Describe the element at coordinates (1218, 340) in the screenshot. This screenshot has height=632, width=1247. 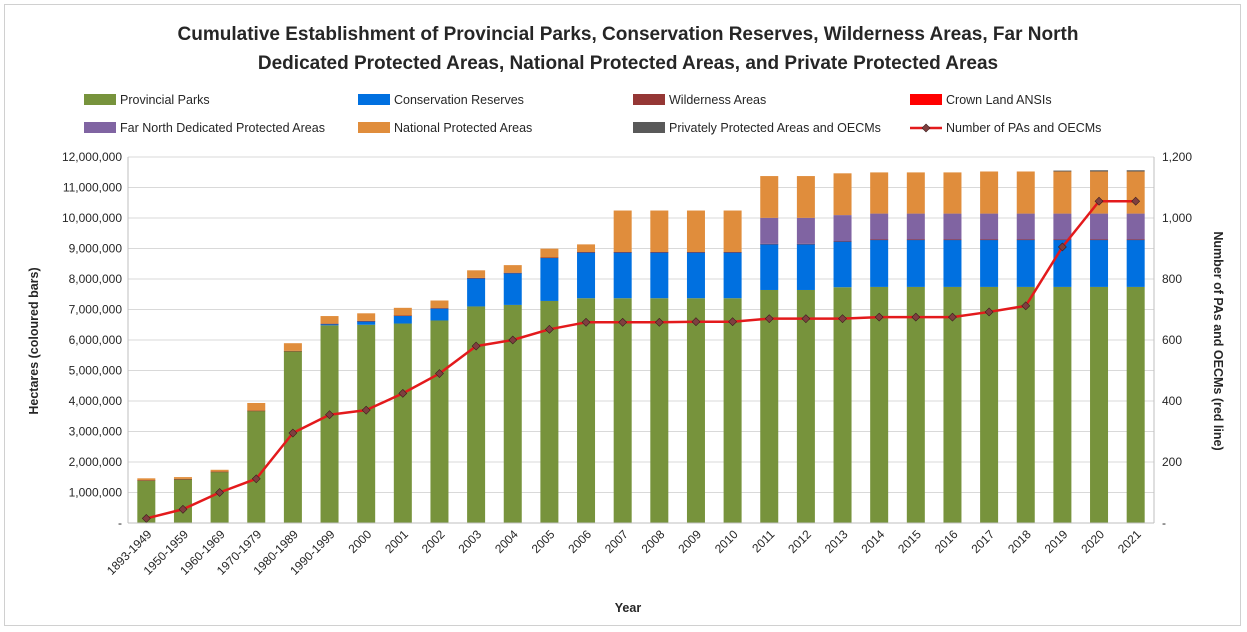
I see `y2-axis-title: Number of PAs and OECMs (red line)` at that location.